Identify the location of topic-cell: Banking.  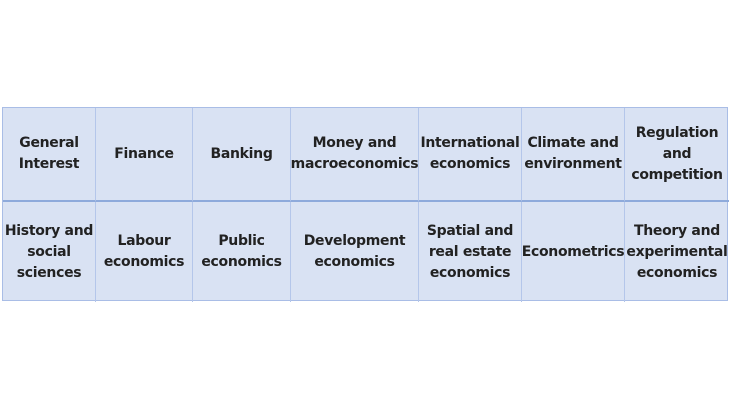
(242, 155).